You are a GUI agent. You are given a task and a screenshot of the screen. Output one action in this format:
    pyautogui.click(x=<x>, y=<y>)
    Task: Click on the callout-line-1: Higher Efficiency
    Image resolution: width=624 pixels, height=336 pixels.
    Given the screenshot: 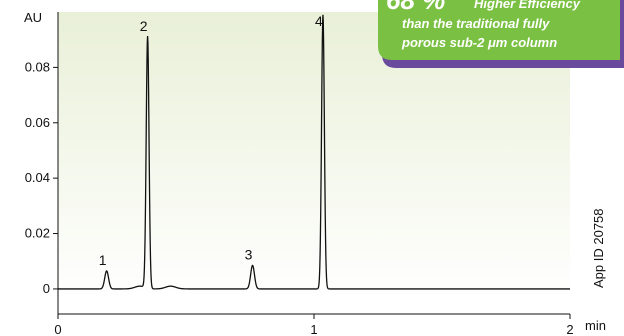 What is the action you would take?
    pyautogui.click(x=527, y=5)
    